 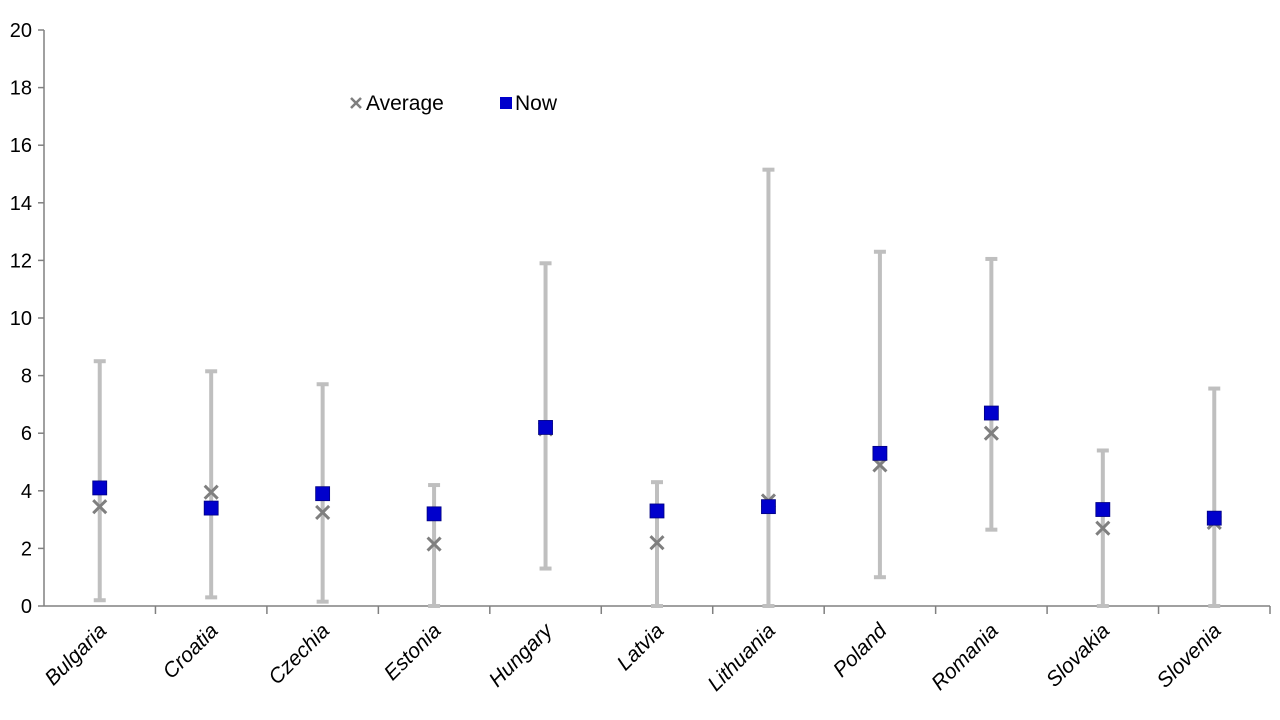 I want to click on legend-item-now: Now, so click(x=529, y=103).